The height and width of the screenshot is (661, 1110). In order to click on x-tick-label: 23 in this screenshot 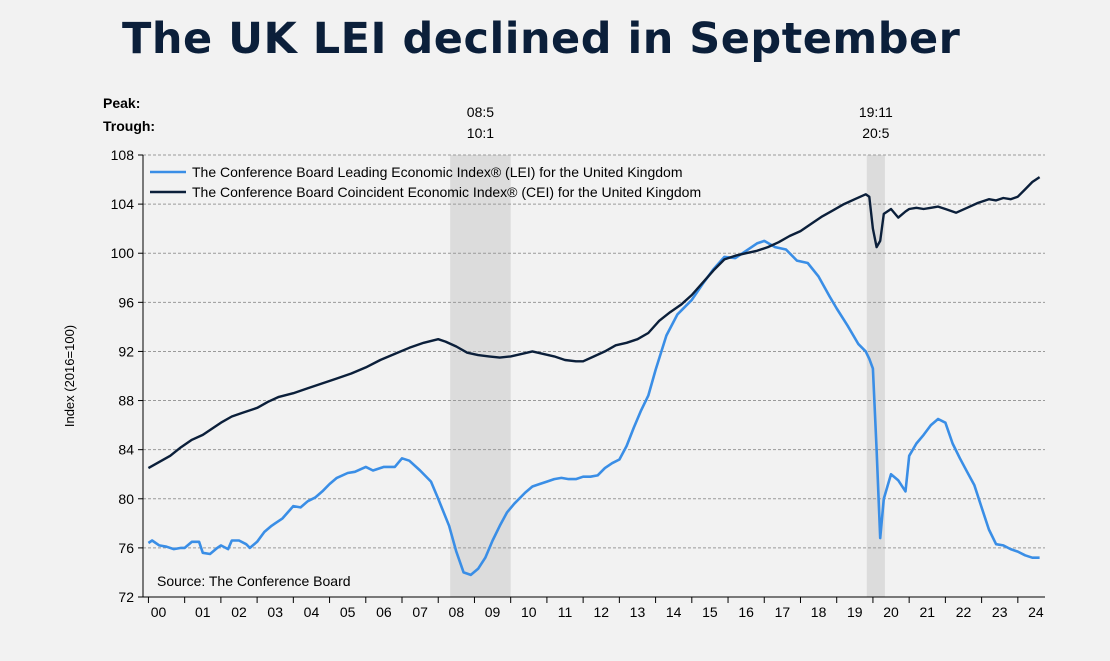, I will do `click(1000, 612)`.